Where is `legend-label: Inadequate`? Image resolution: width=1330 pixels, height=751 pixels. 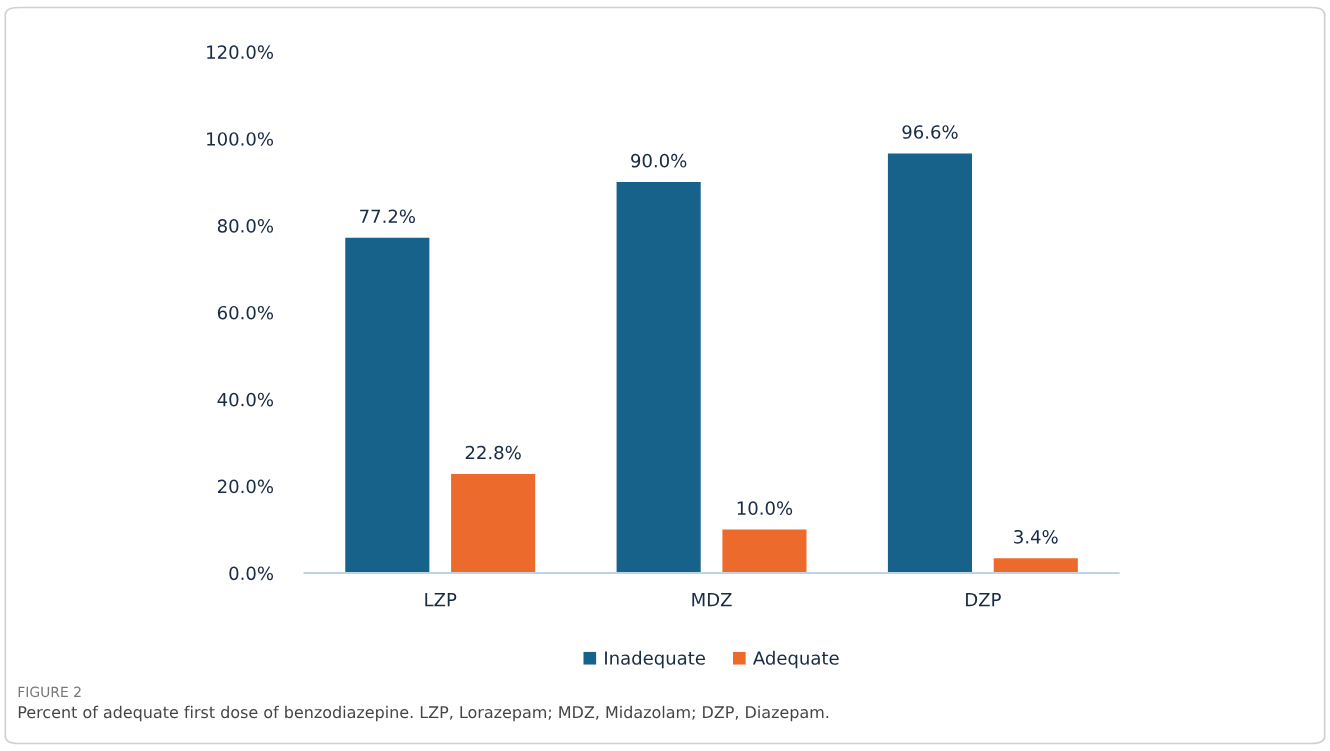
legend-label: Inadequate is located at coordinates (655, 659).